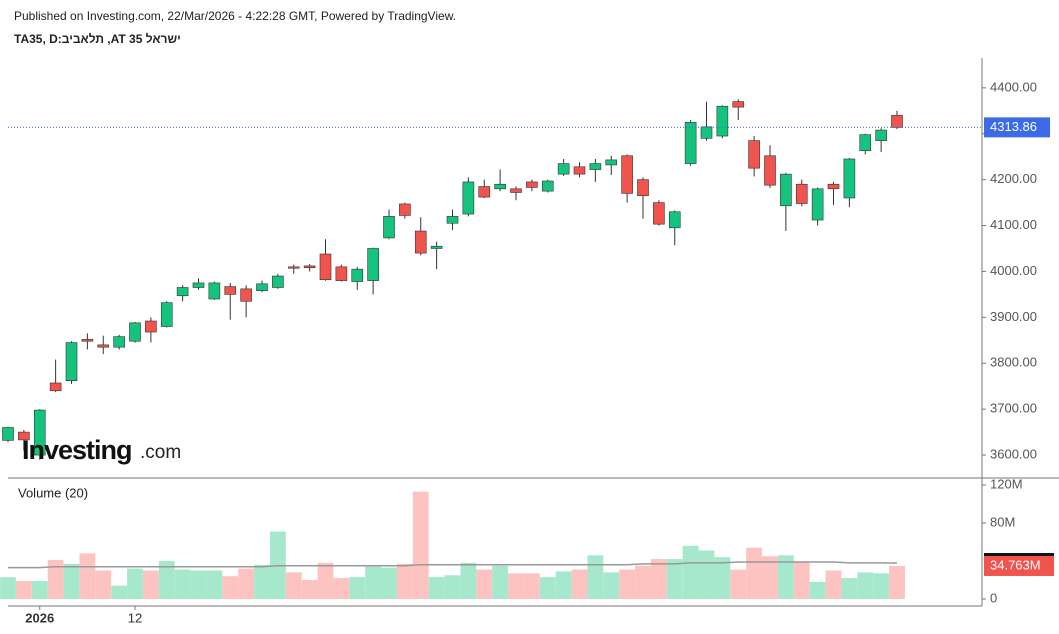 Image resolution: width=1059 pixels, height=634 pixels. What do you see at coordinates (1002, 521) in the screenshot?
I see `volume-tick-label: 80M` at bounding box center [1002, 521].